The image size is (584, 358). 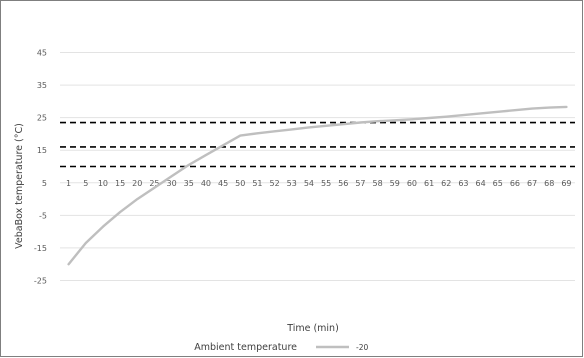 What do you see at coordinates (343, 183) in the screenshot?
I see `x-tick-label: 56` at bounding box center [343, 183].